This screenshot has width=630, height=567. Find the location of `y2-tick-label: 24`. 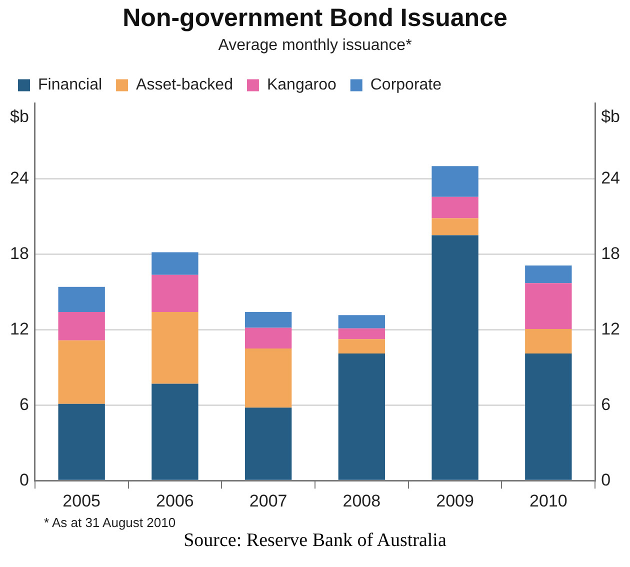

y2-tick-label: 24 is located at coordinates (610, 178).